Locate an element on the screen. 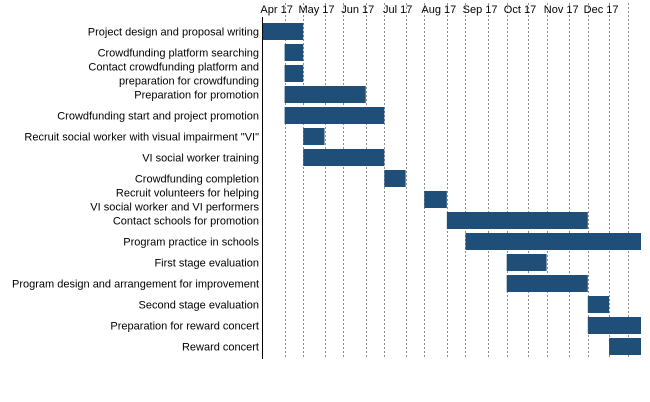  task-label: Preparation for reward concert is located at coordinates (184, 327).